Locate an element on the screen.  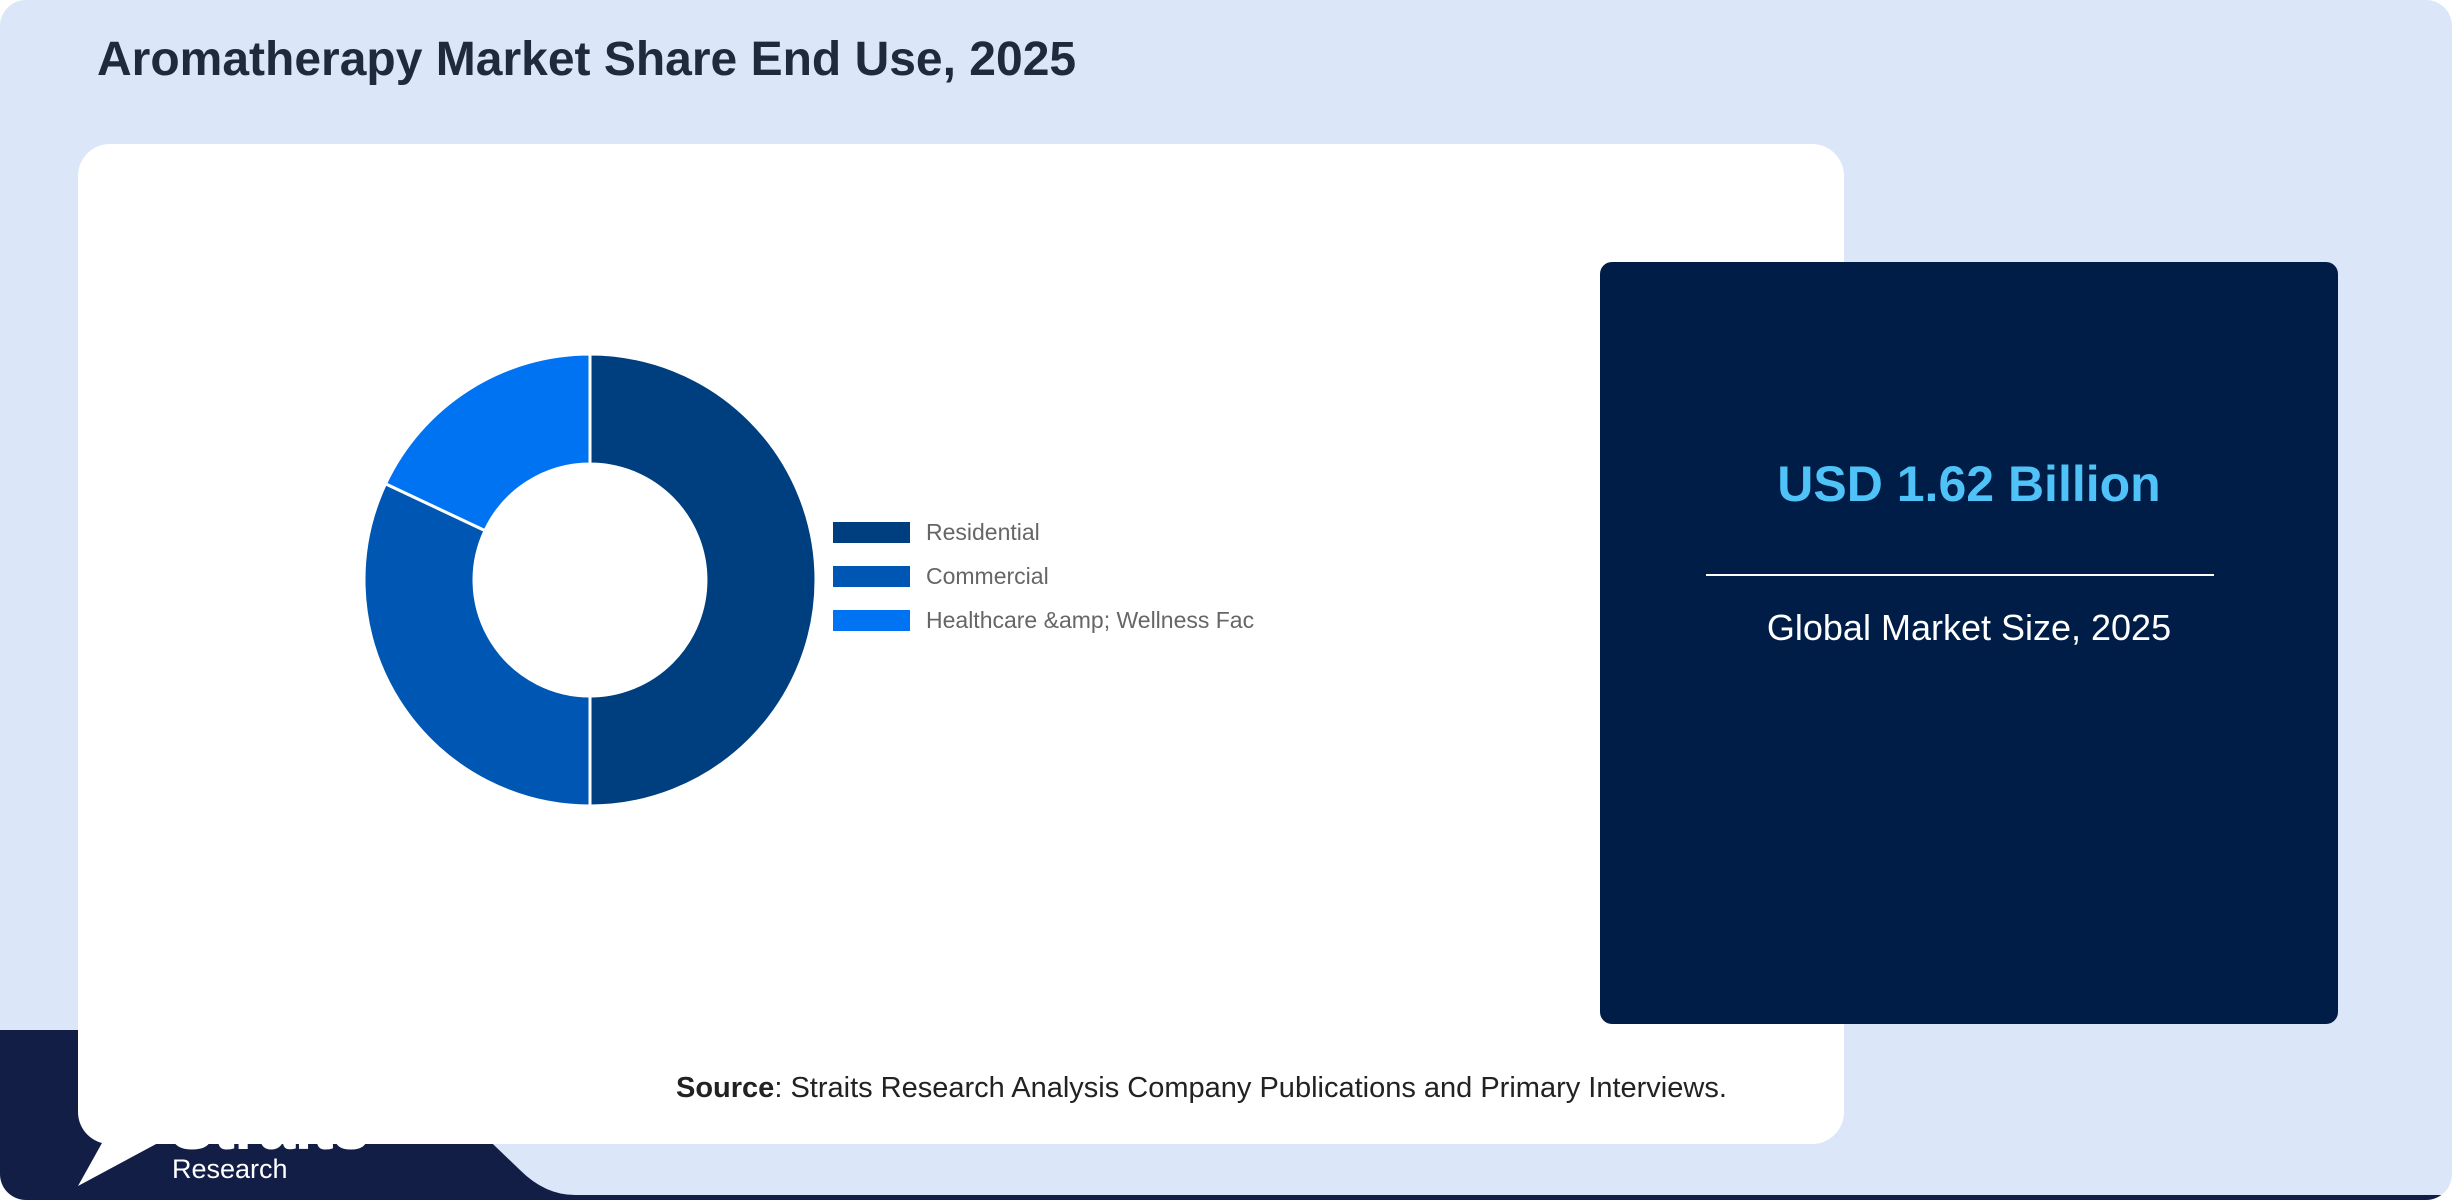
legend-item: Residential is located at coordinates (1049, 532).